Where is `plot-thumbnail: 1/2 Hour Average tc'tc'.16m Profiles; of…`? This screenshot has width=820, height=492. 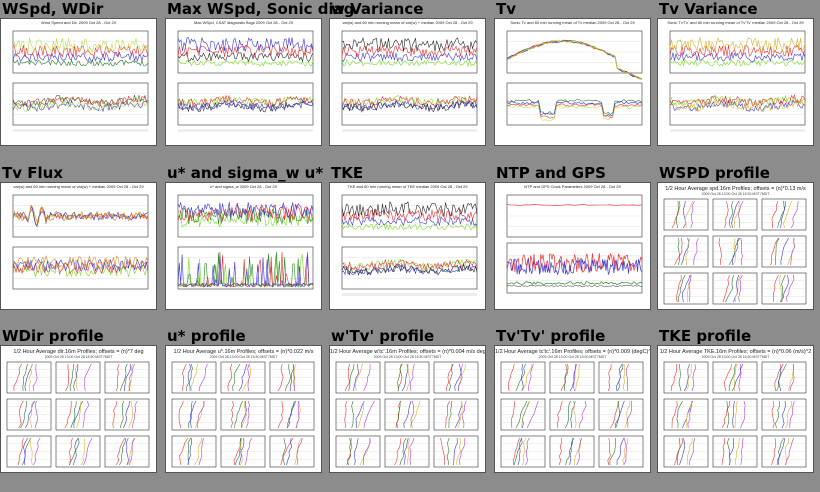 plot-thumbnail: 1/2 Hour Average tc'tc'.16m Profiles; of… is located at coordinates (572, 409).